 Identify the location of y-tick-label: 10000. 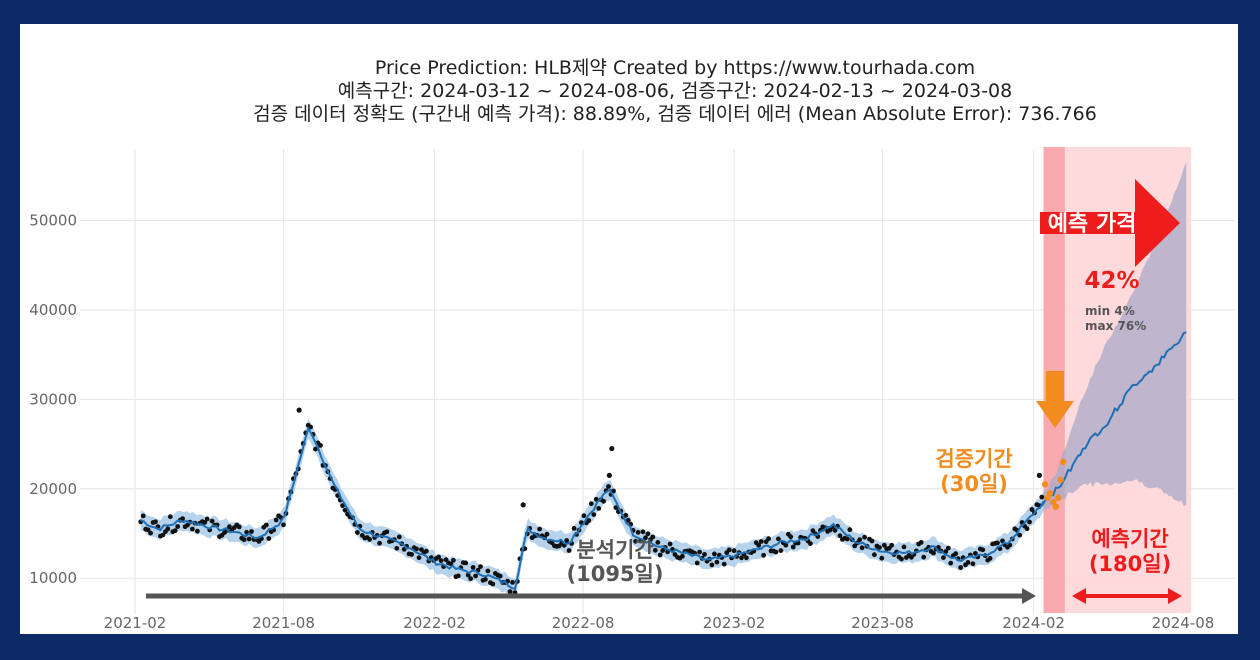
(53, 578).